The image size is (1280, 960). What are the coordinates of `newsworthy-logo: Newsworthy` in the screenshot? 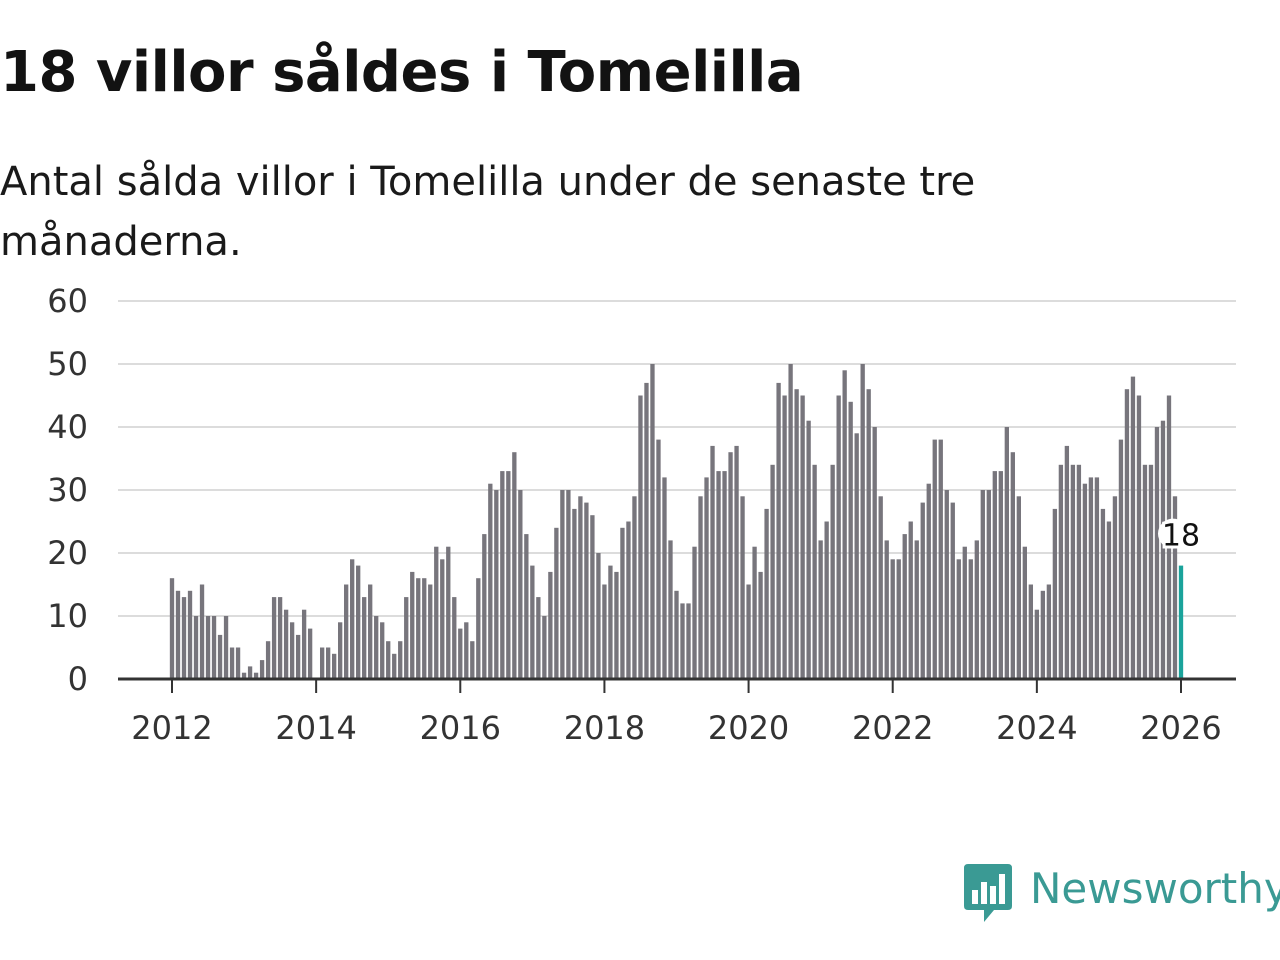 It's located at (1121, 895).